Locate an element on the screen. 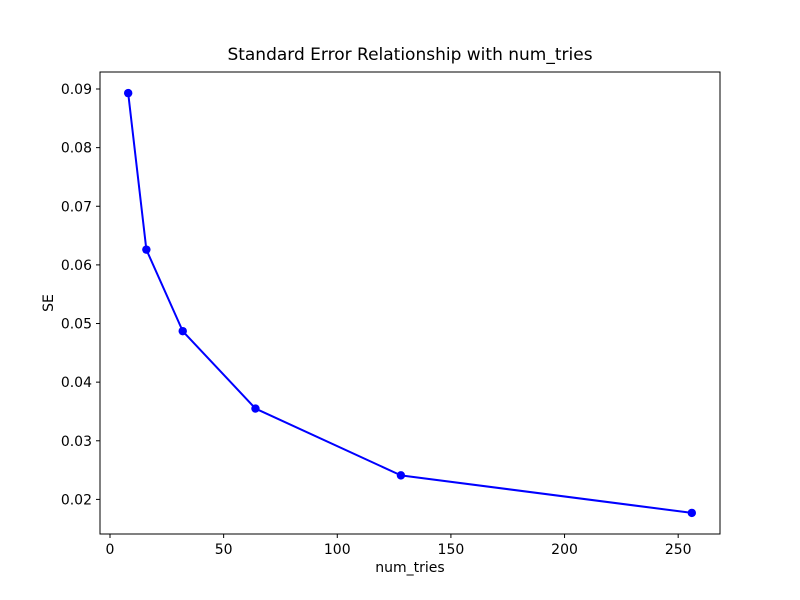  x-tick-label: 150 is located at coordinates (451, 550).